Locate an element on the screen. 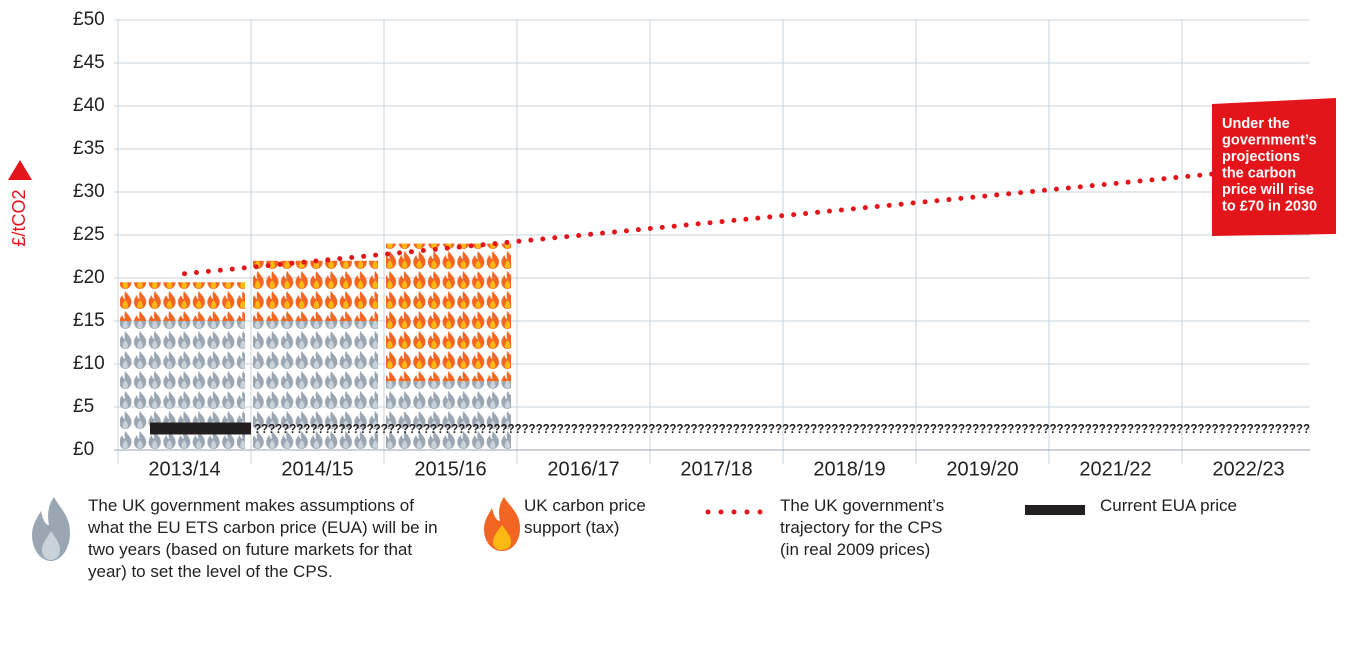 The width and height of the screenshot is (1368, 652). legend-label: UK carbon price support (tax) is located at coordinates (585, 516).